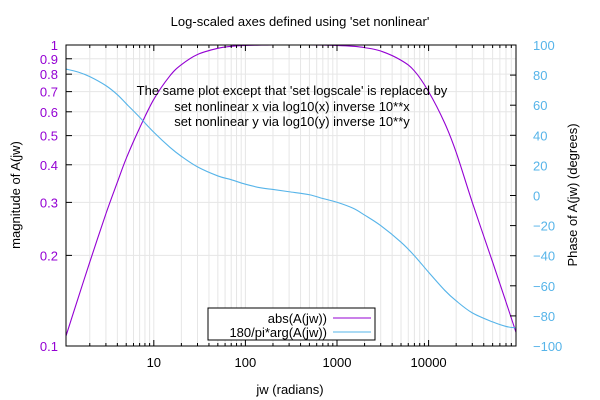 The image size is (600, 400). I want to click on y-tick-label: 0.6, so click(49, 112).